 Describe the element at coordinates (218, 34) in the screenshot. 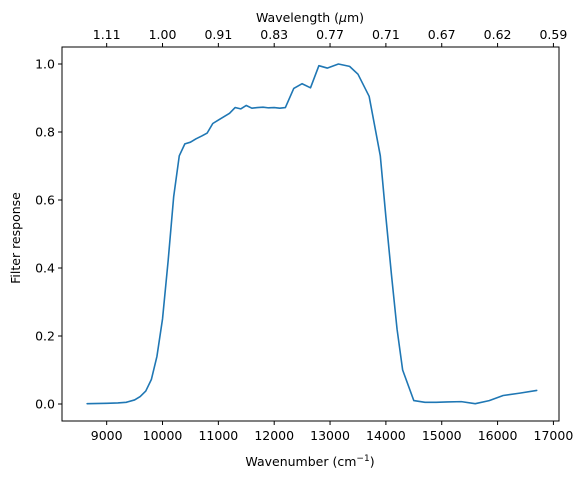

I see `top-tick-label: 0.91` at that location.